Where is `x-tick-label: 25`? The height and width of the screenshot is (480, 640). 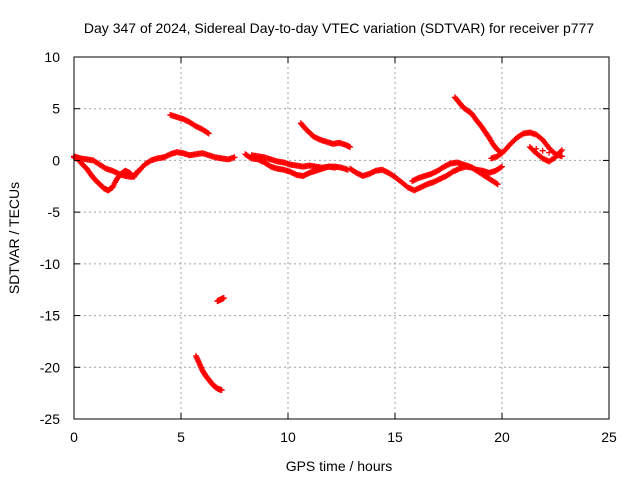 x-tick-label: 25 is located at coordinates (609, 437).